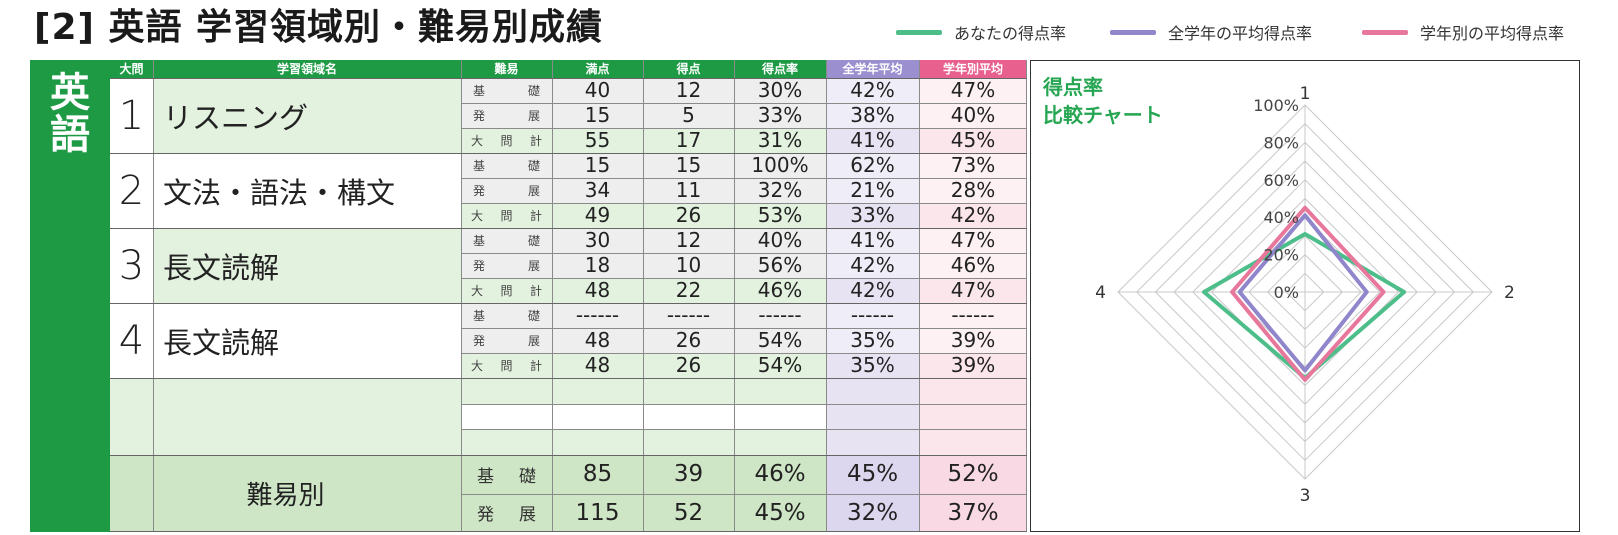 The width and height of the screenshot is (1618, 535). Describe the element at coordinates (780, 190) in the screenshot. I see `cell-rate: 32%` at that location.